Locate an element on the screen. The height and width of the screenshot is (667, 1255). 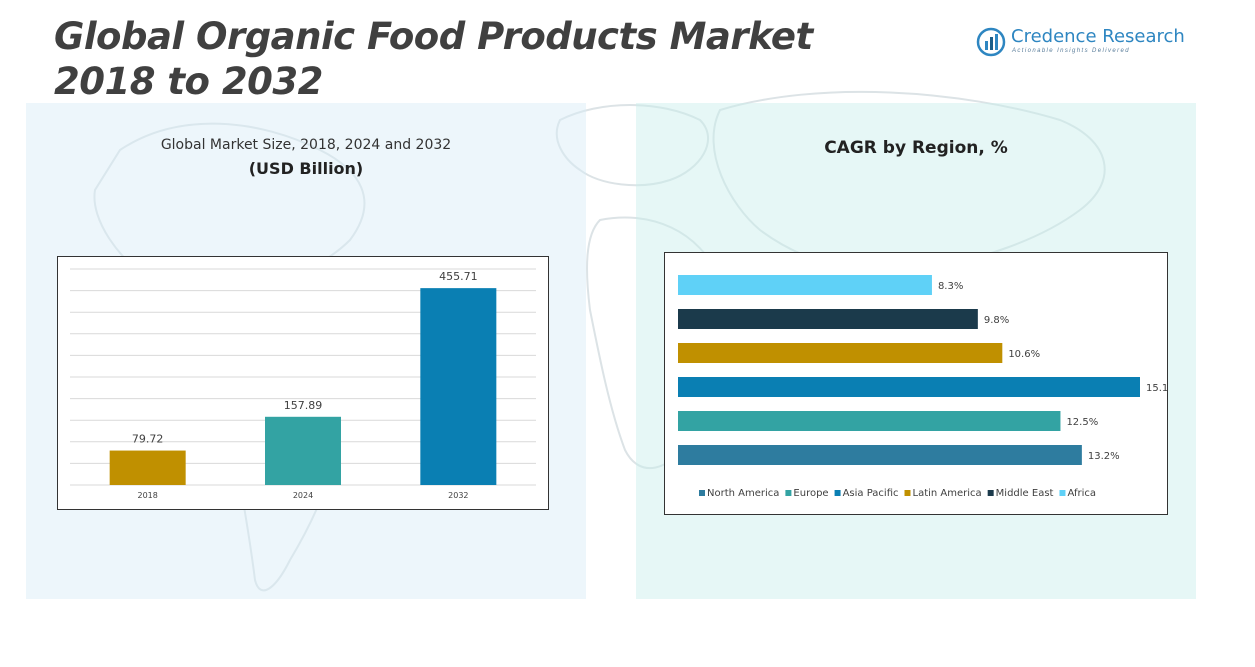
x-tick-label: 2032 is located at coordinates (458, 495).